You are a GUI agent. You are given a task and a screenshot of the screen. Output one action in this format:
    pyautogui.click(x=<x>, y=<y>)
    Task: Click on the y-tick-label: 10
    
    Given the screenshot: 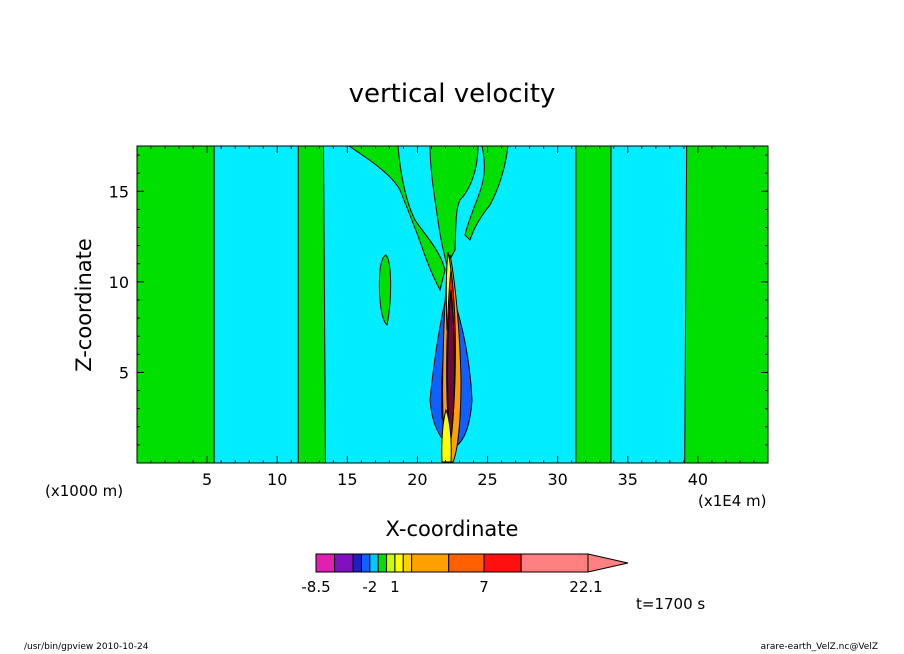 What is the action you would take?
    pyautogui.click(x=119, y=282)
    